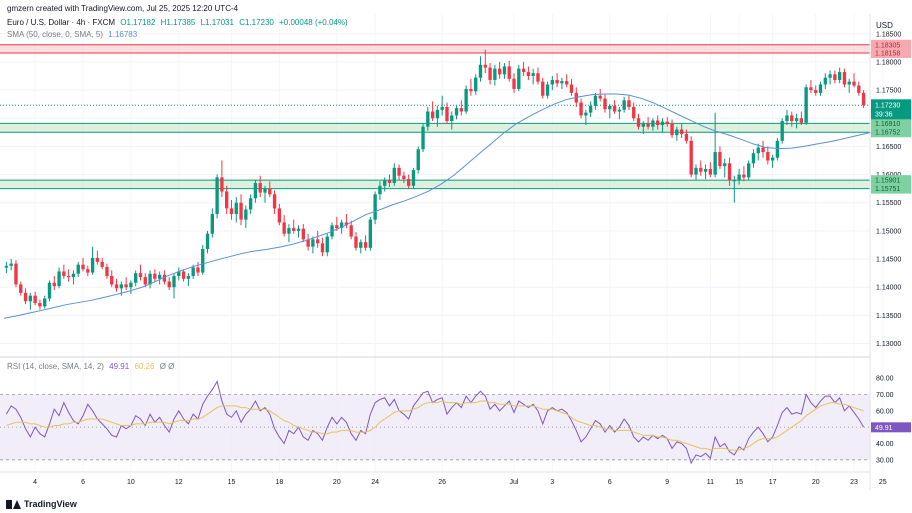  I want to click on sma-legend: SMA (50, close, 0, SMA, 5) 1.16783, so click(73, 34).